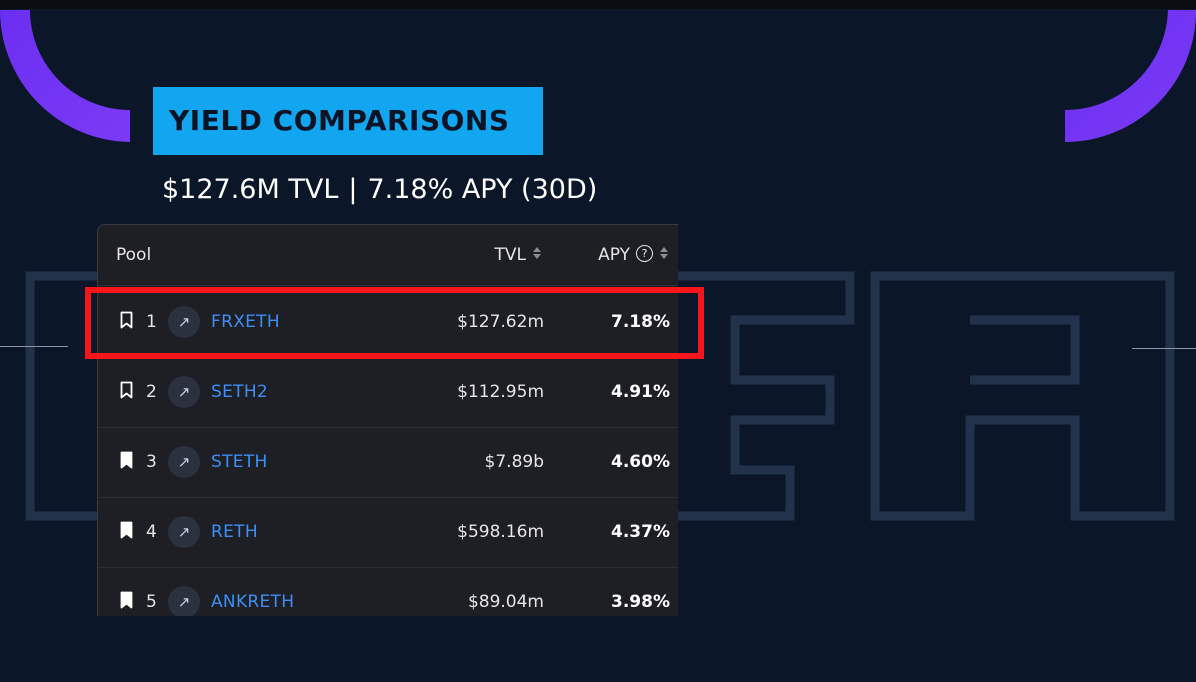 The width and height of the screenshot is (1196, 682). I want to click on table-row: 3 ↗ STETH $7.89b 4.60%, so click(388, 462).